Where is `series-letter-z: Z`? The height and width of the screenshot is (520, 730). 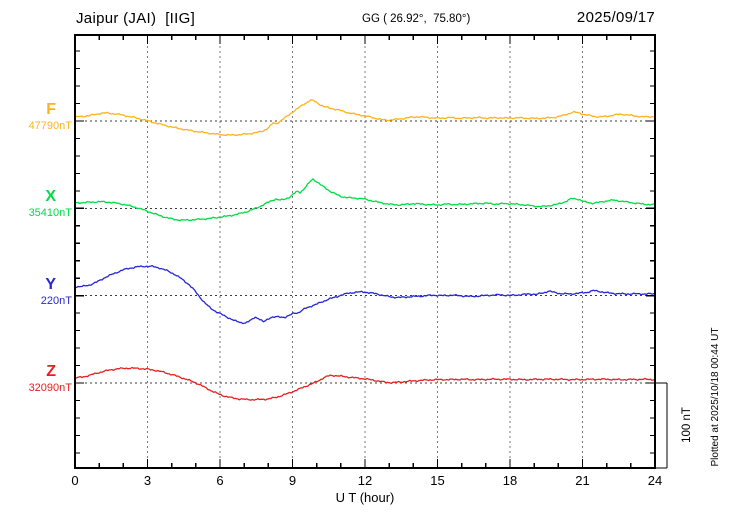 series-letter-z: Z is located at coordinates (51, 371).